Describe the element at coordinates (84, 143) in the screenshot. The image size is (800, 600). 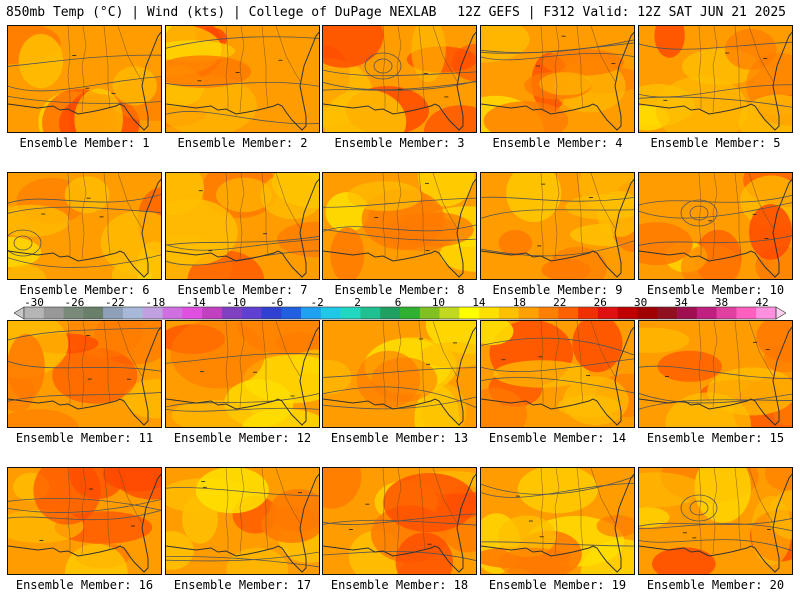
I see `ensemble-member-label: Ensemble Member: 1` at that location.